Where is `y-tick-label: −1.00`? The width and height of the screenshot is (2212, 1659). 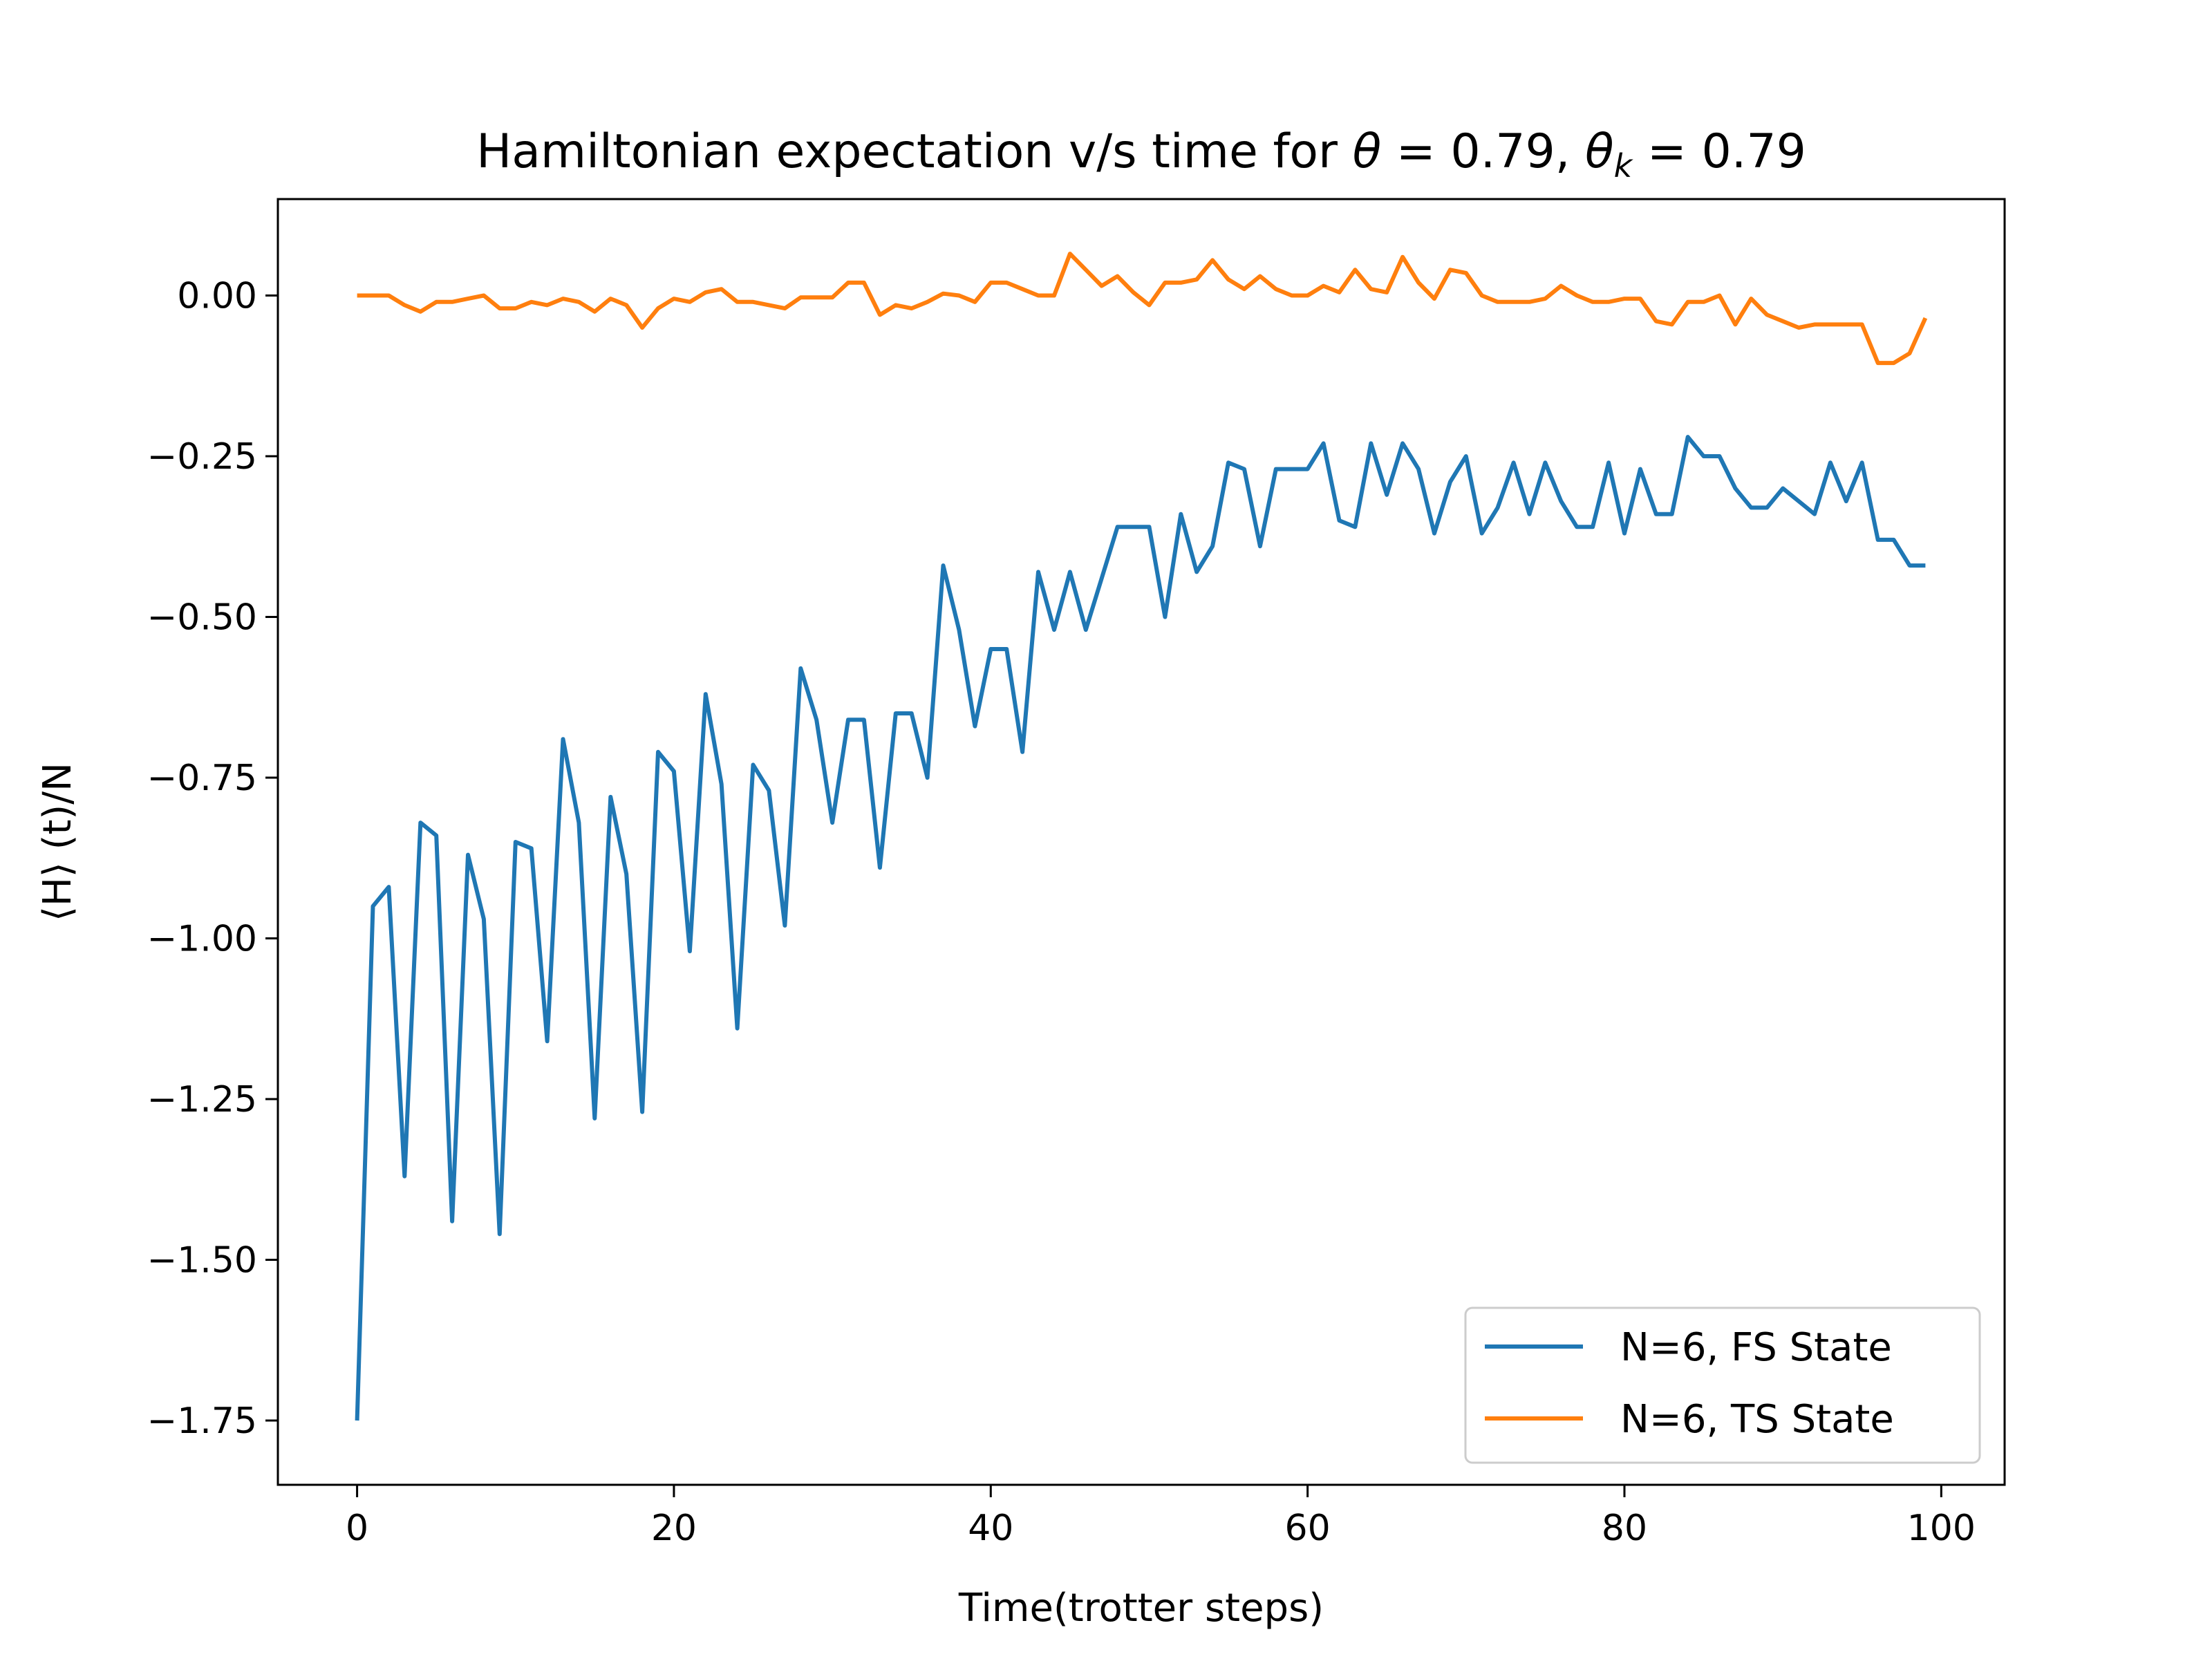 y-tick-label: −1.00 is located at coordinates (202, 939).